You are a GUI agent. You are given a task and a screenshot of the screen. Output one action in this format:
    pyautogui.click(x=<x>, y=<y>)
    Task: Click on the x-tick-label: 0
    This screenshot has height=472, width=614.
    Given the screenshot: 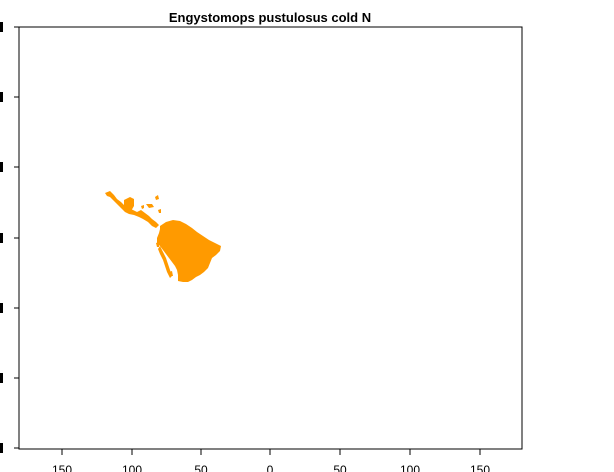 What is the action you would take?
    pyautogui.click(x=270, y=467)
    